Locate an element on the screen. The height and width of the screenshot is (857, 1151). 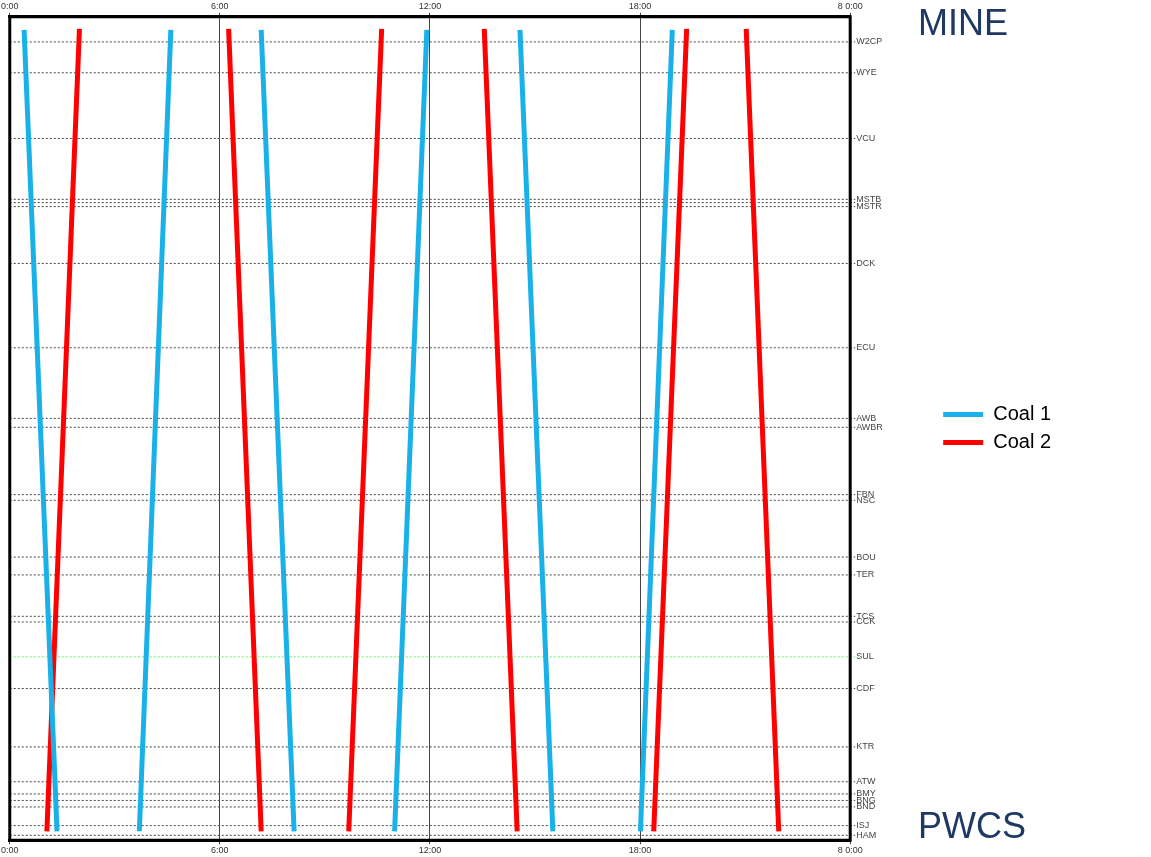
ref-line-label: ECU is located at coordinates (866, 347).